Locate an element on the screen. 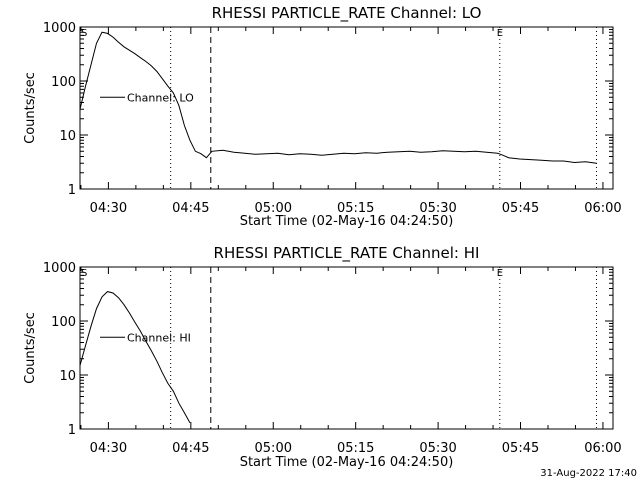  series-line is located at coordinates (135, 357).